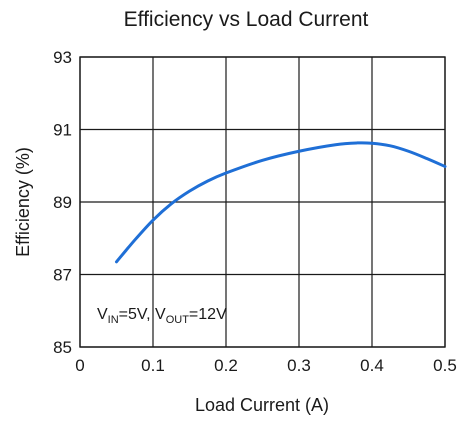  Describe the element at coordinates (445, 365) in the screenshot. I see `x-tick-label: 0.5` at that location.